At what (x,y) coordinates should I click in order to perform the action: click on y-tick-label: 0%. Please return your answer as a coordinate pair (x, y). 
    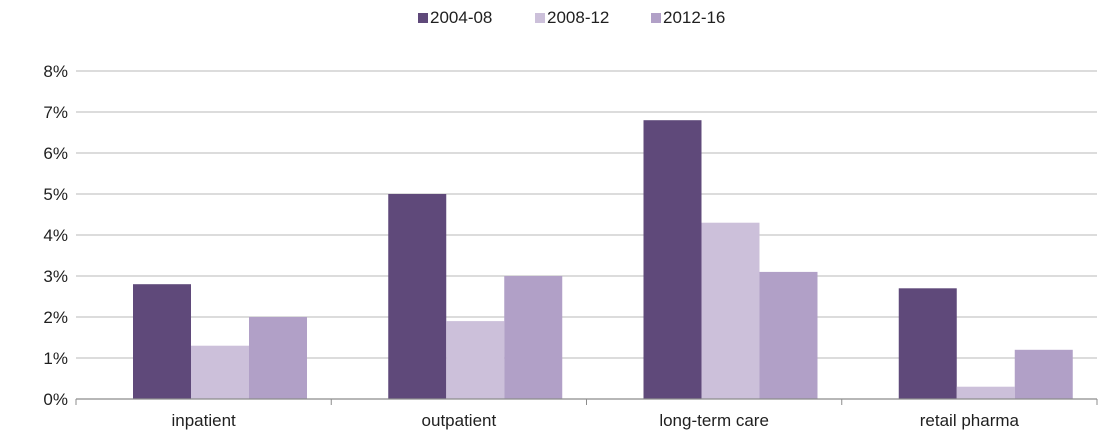
    Looking at the image, I should click on (55, 399).